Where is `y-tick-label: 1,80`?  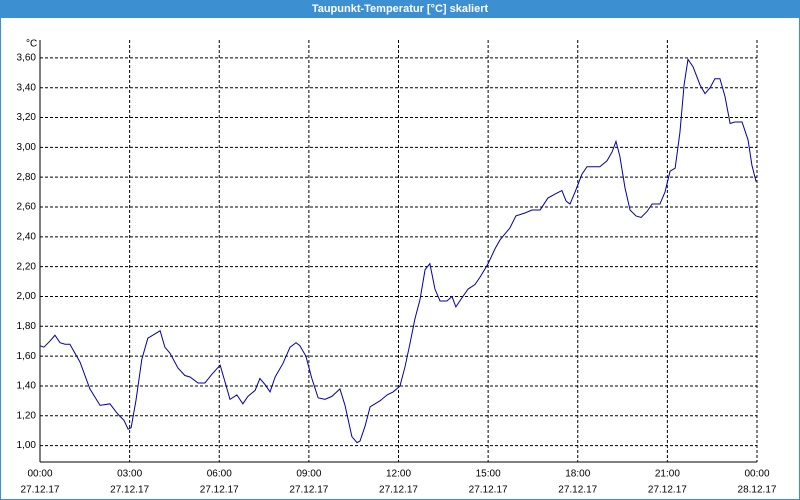
y-tick-label: 1,80 is located at coordinates (27, 326).